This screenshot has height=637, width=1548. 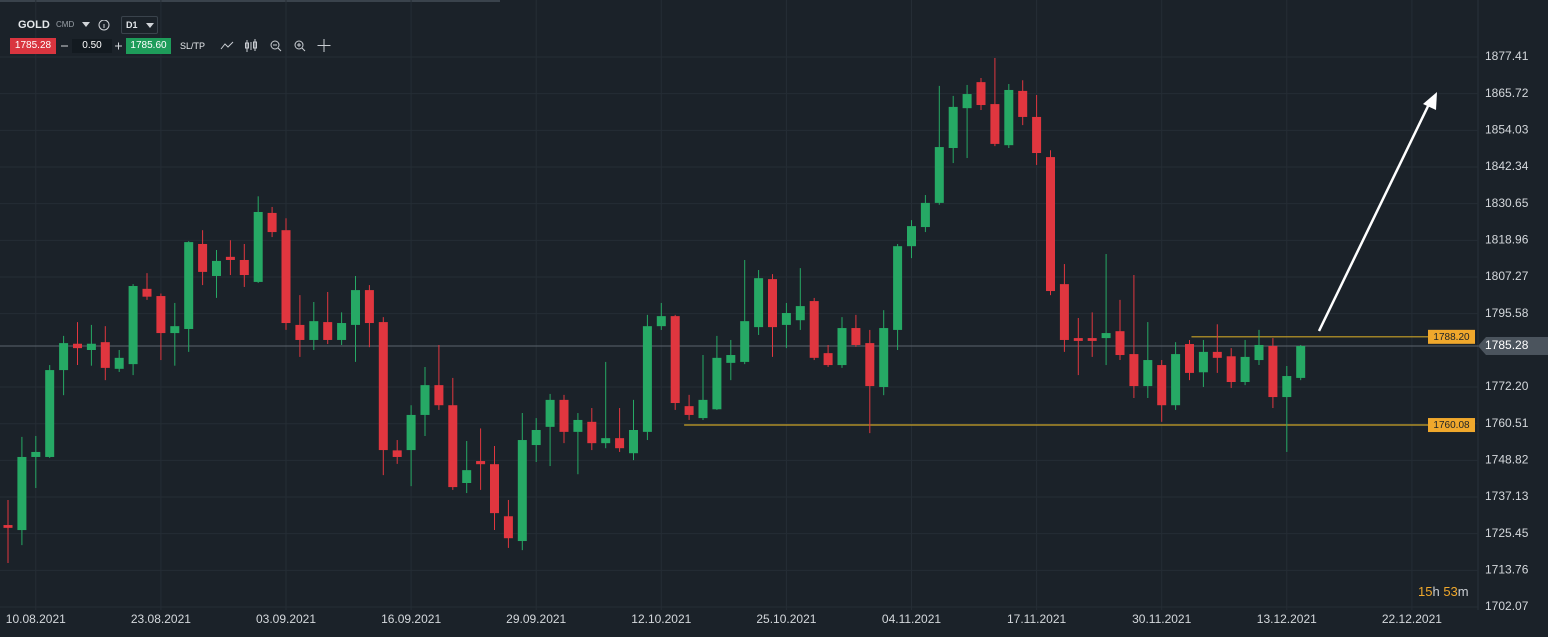 I want to click on sl-tp: SL/TP, so click(x=193, y=46).